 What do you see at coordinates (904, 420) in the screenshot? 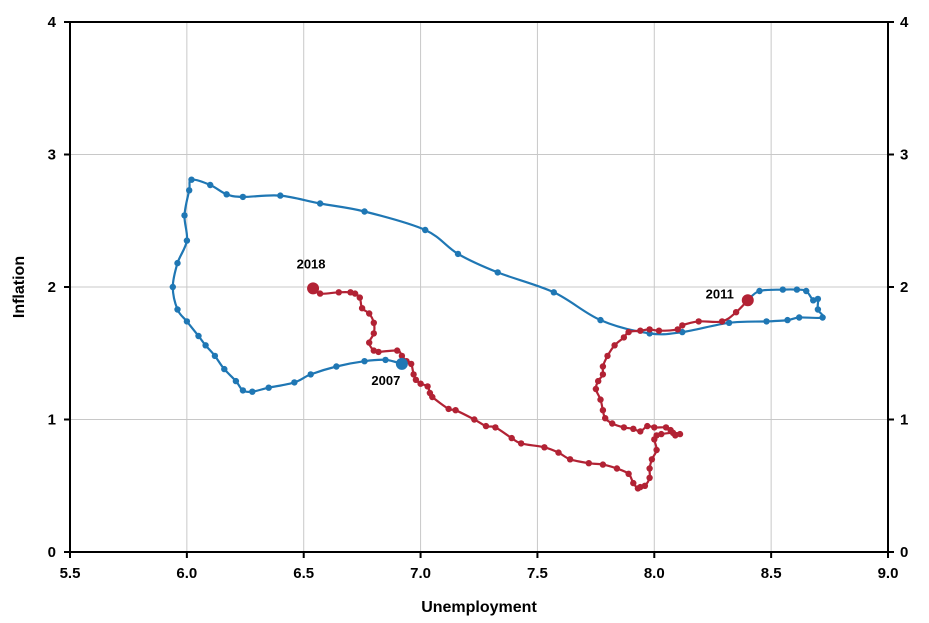
I see `y-tick-label-right: 1` at bounding box center [904, 420].